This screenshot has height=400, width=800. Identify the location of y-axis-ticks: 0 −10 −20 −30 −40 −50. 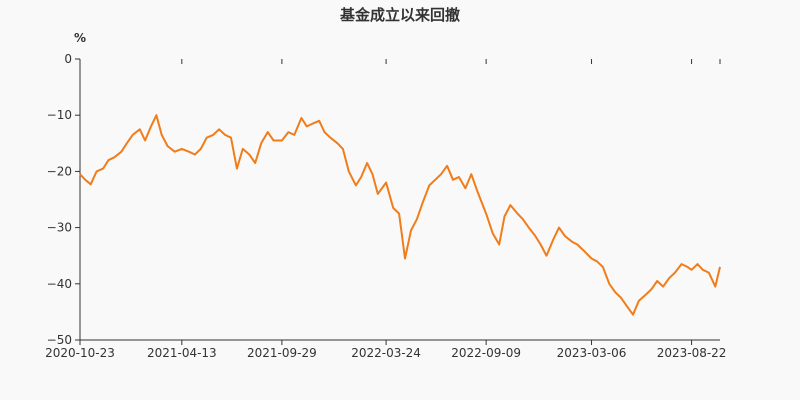
(63, 199).